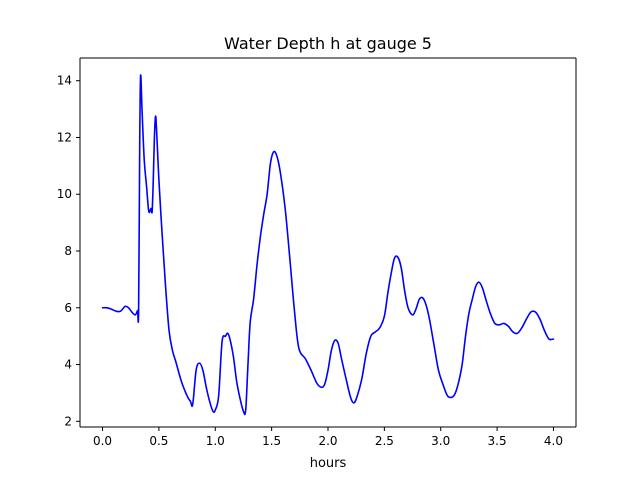 Image resolution: width=640 pixels, height=480 pixels. I want to click on x-tick-label: 4.0, so click(553, 441).